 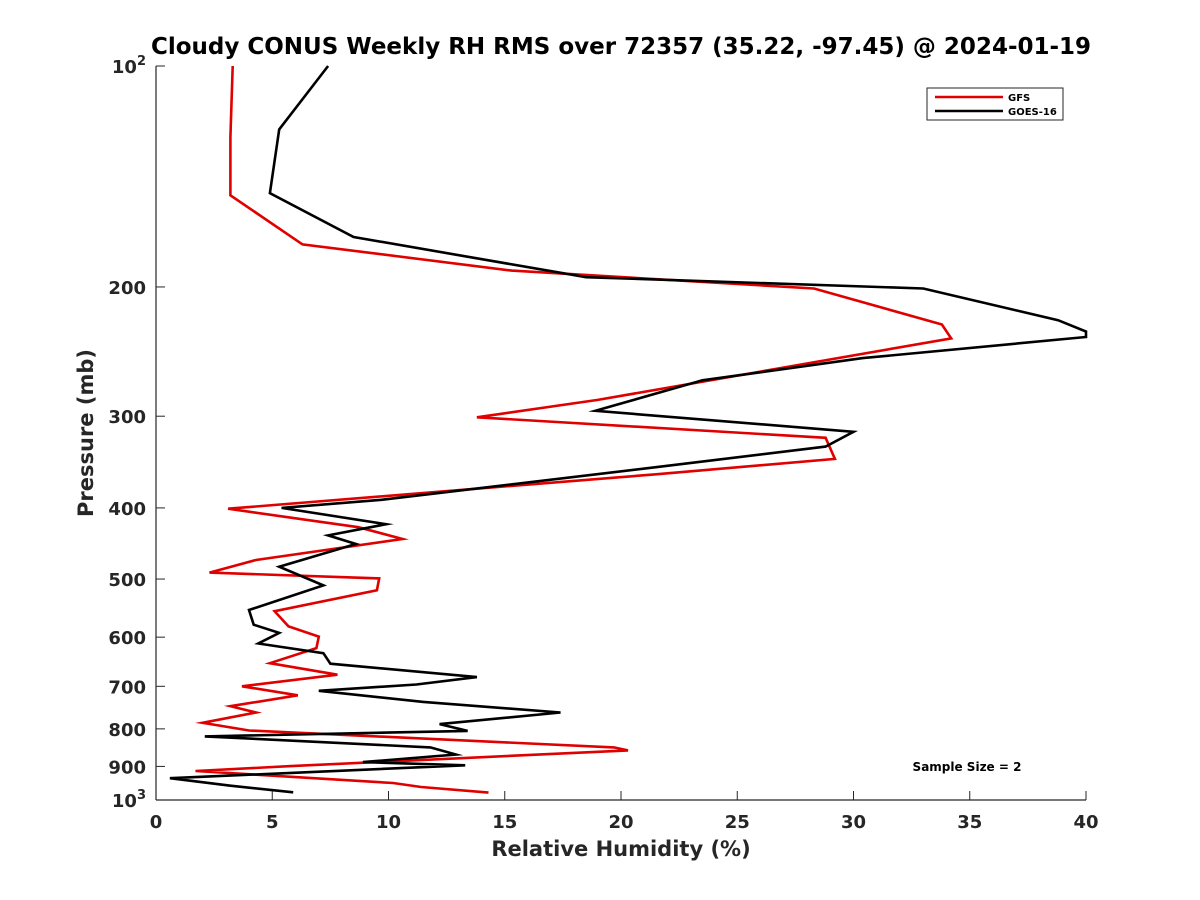 What do you see at coordinates (967, 767) in the screenshot?
I see `sample-size-annotation: Sample Size = 2` at bounding box center [967, 767].